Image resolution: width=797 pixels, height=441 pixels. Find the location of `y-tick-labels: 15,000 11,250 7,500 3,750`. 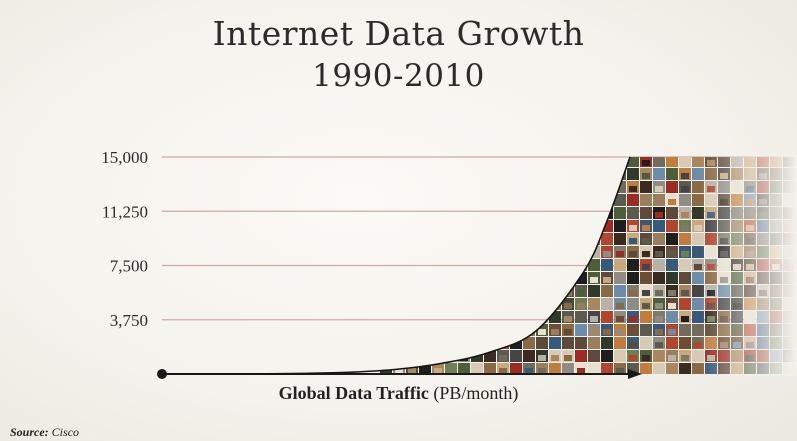

y-tick-labels: 15,000 11,250 7,500 3,750 is located at coordinates (124, 239).